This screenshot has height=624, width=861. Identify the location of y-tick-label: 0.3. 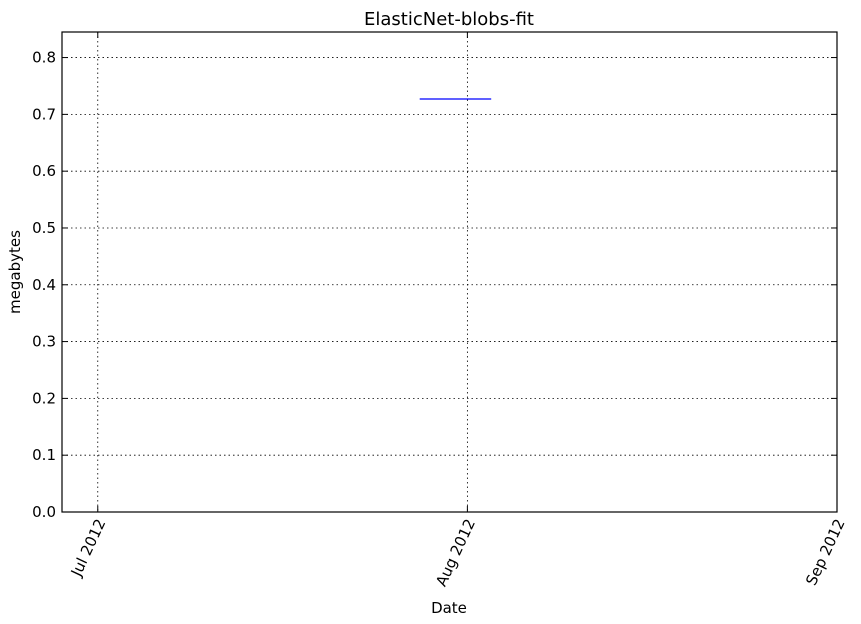
(44, 342).